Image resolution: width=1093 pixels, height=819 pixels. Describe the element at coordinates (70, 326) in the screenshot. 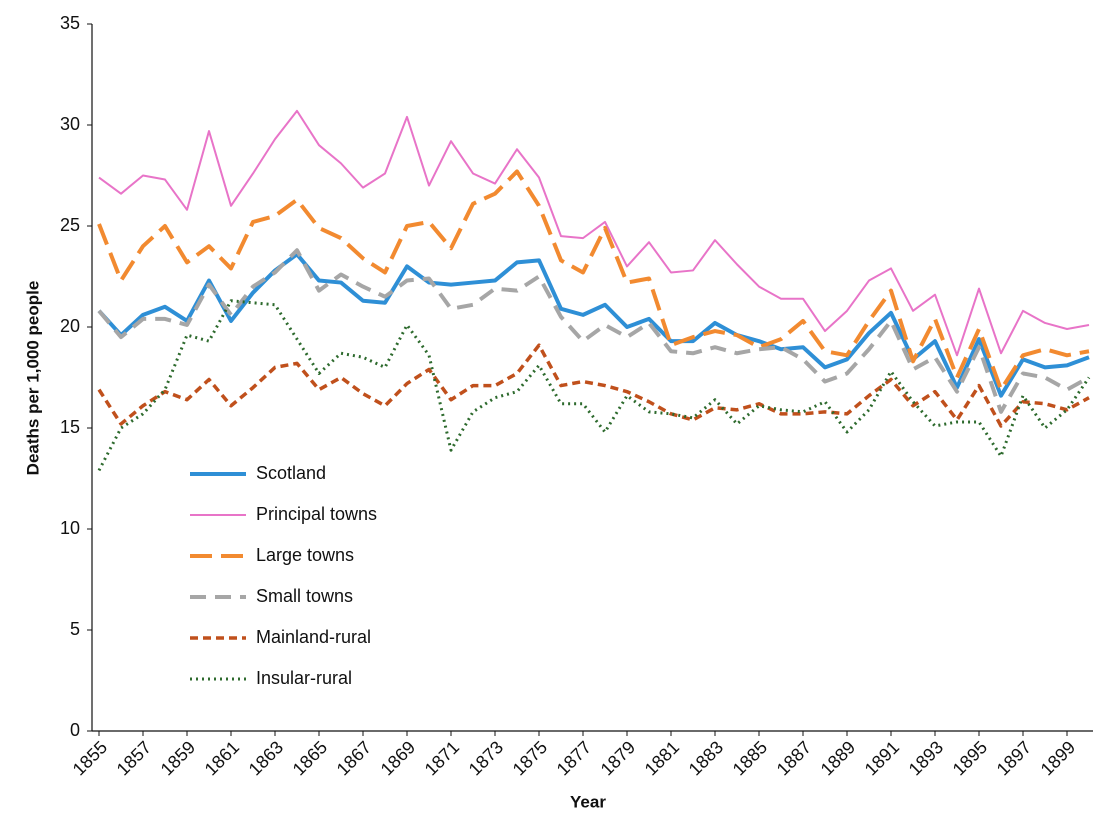

I see `y-tick-label: 20` at that location.